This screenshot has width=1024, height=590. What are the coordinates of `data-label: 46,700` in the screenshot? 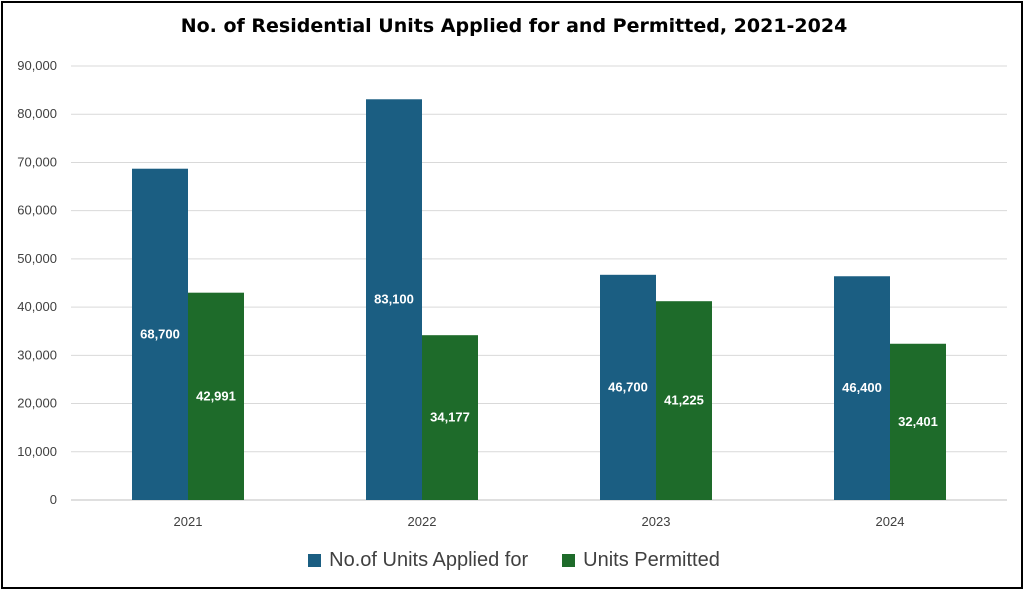 It's located at (628, 386).